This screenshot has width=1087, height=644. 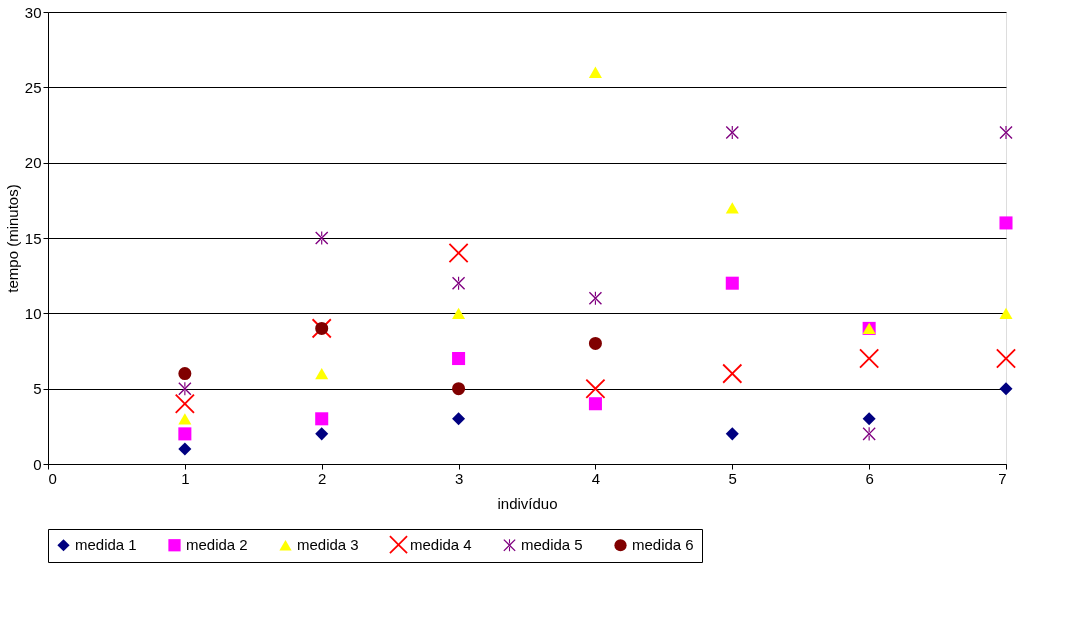 What do you see at coordinates (52, 478) in the screenshot?
I see `x-tick-label: 0` at bounding box center [52, 478].